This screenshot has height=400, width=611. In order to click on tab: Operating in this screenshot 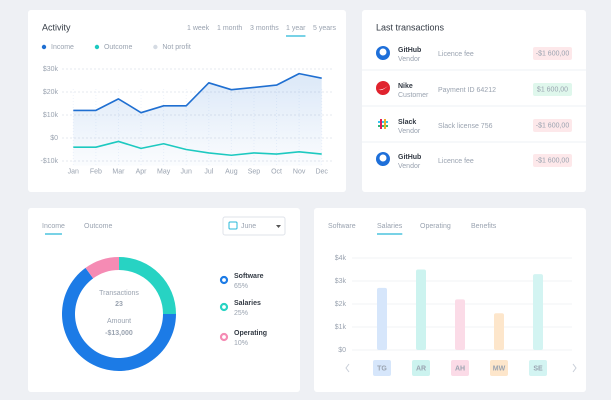, I will do `click(435, 226)`.